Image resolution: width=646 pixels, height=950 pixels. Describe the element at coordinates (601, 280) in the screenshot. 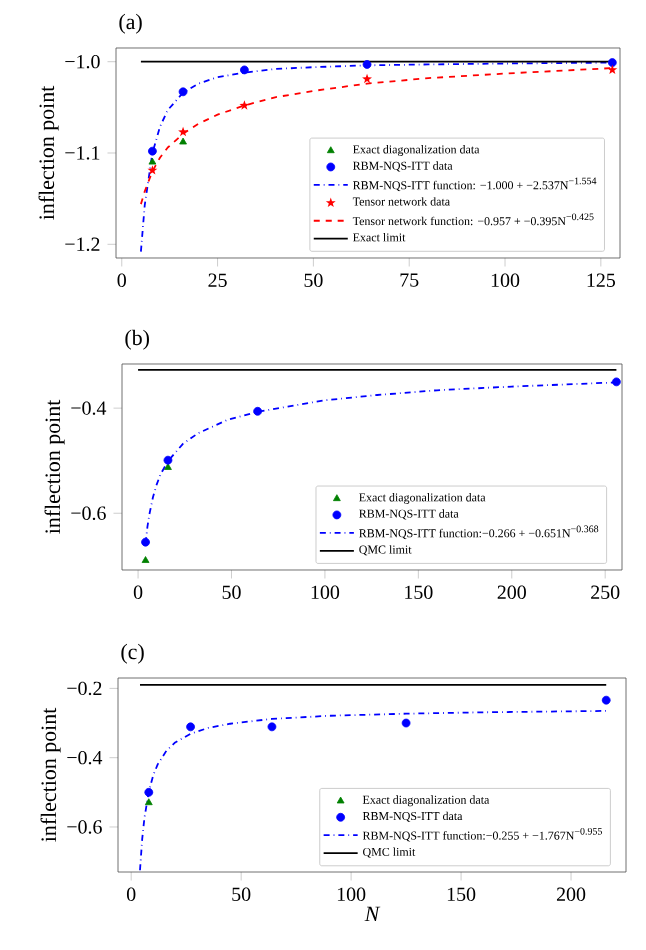

I see `x-tick-label: 125` at that location.